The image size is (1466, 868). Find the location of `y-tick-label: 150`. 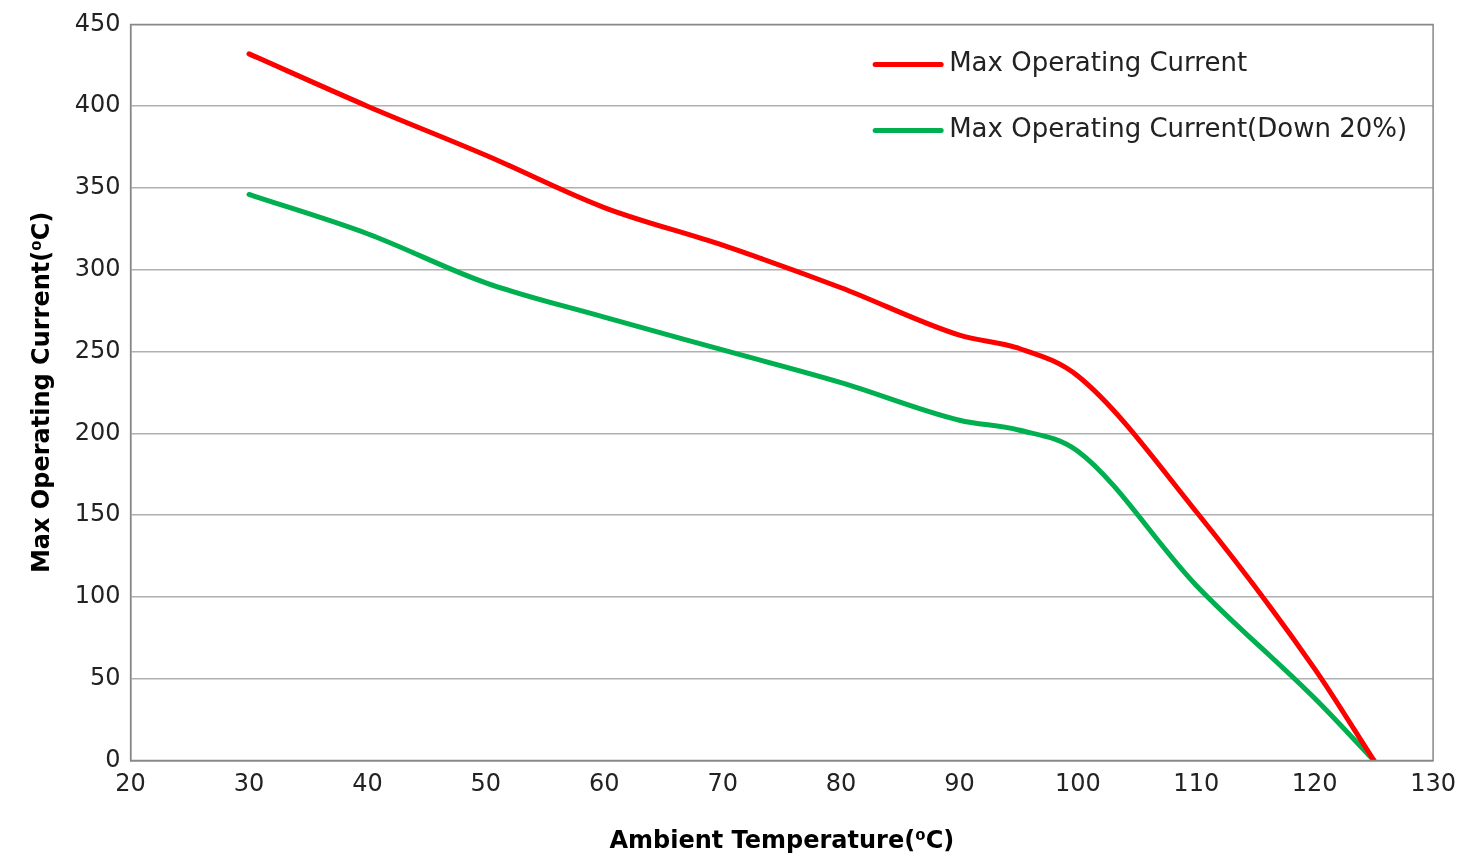

y-tick-label: 150 is located at coordinates (97, 513).